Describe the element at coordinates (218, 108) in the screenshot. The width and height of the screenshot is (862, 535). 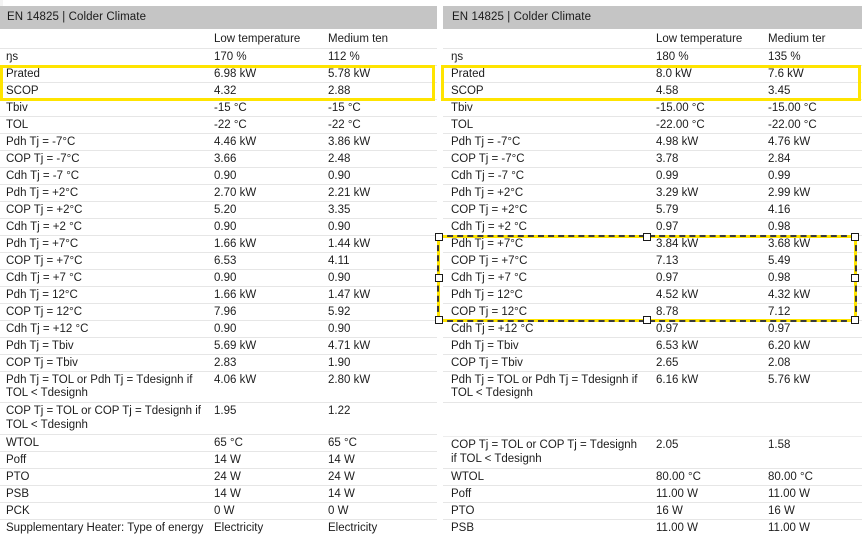
I see `left-table-row: Tbiv -15 °C -15 °C` at that location.